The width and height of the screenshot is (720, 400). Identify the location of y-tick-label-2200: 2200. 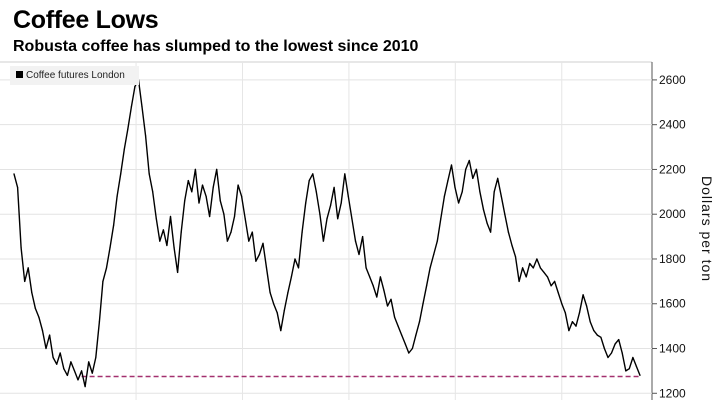
(672, 169).